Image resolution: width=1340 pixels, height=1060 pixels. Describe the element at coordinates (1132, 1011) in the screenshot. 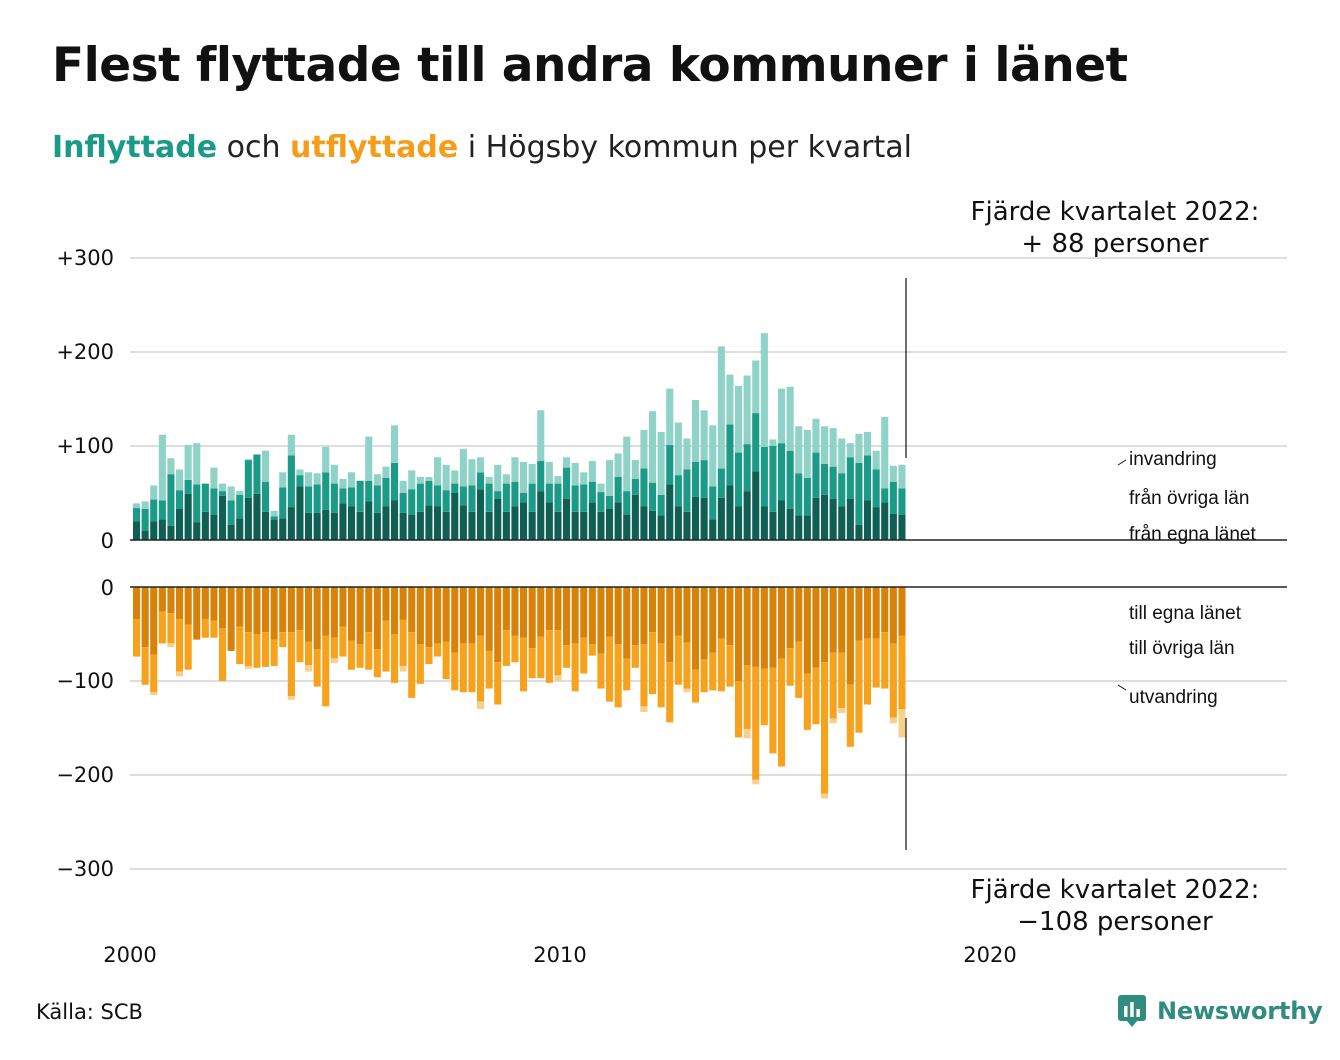

I see `newsworthy-icon` at that location.